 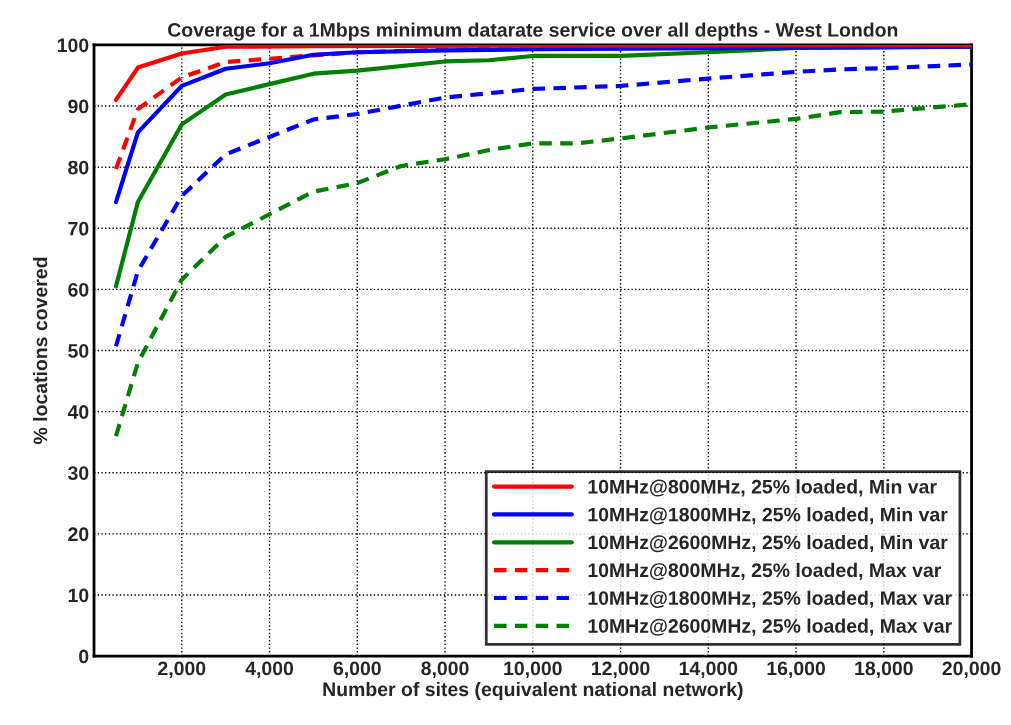 What do you see at coordinates (708, 670) in the screenshot?
I see `x-tick-label: 14,000` at bounding box center [708, 670].